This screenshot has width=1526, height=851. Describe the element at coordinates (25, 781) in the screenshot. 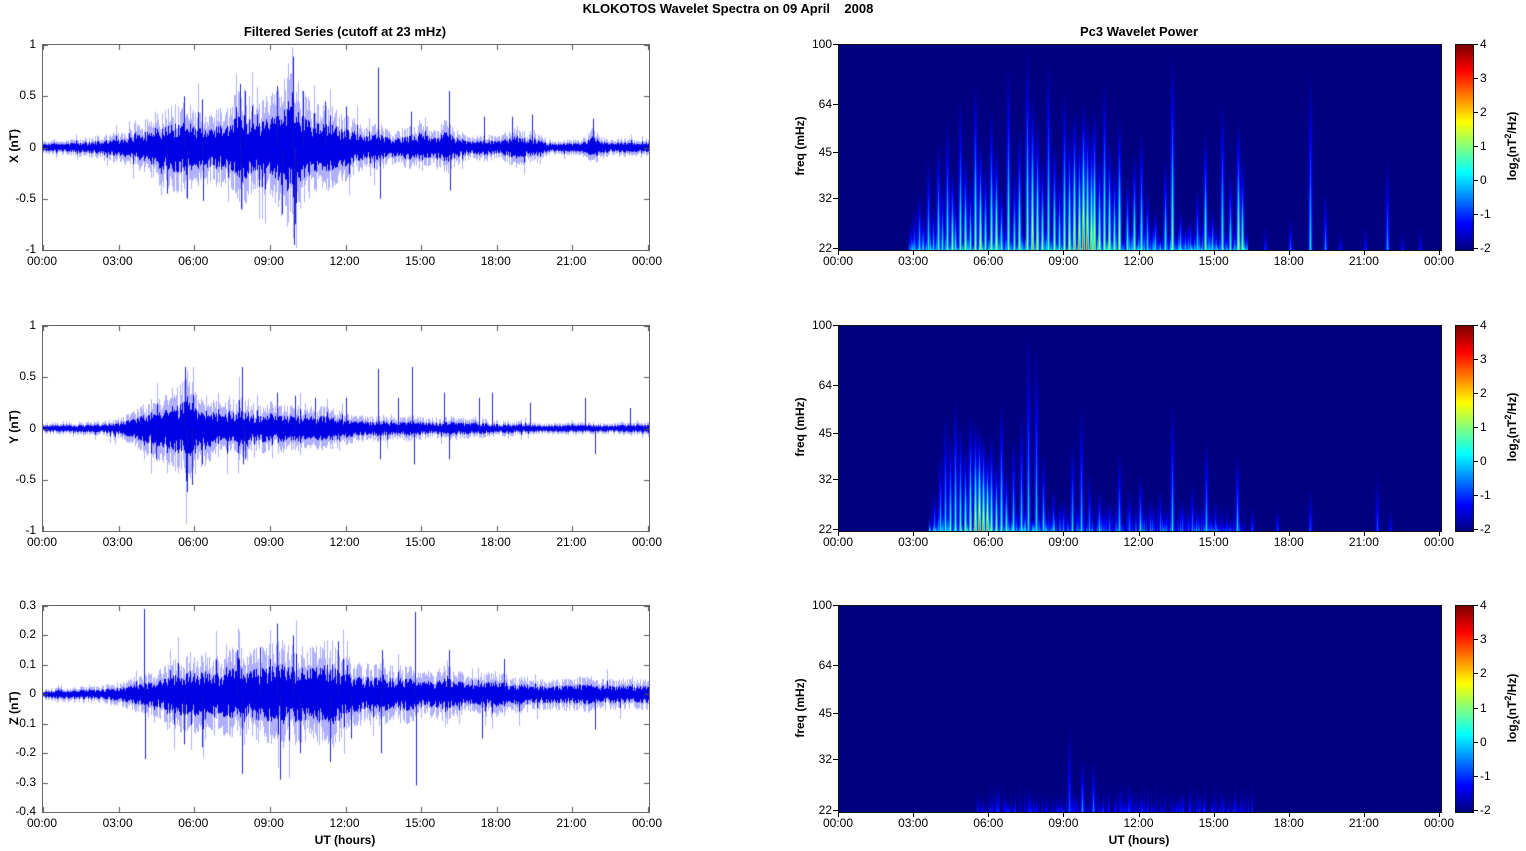

I see `y-tick-label: -0.3` at that location.